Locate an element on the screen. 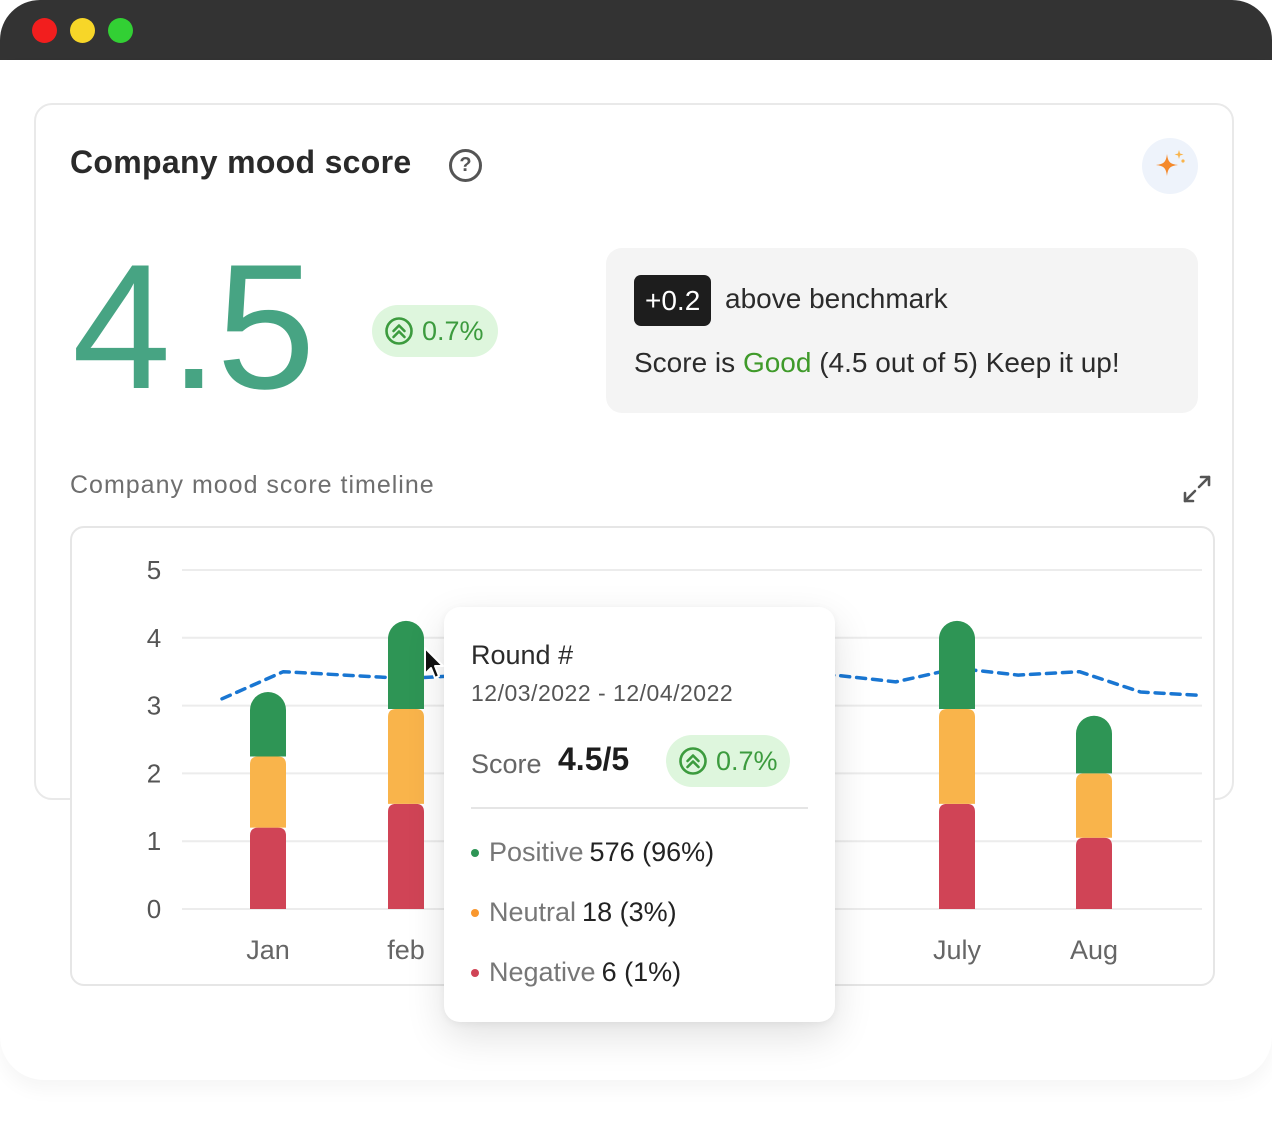  mood-score-value: 4.5 is located at coordinates (193, 326).